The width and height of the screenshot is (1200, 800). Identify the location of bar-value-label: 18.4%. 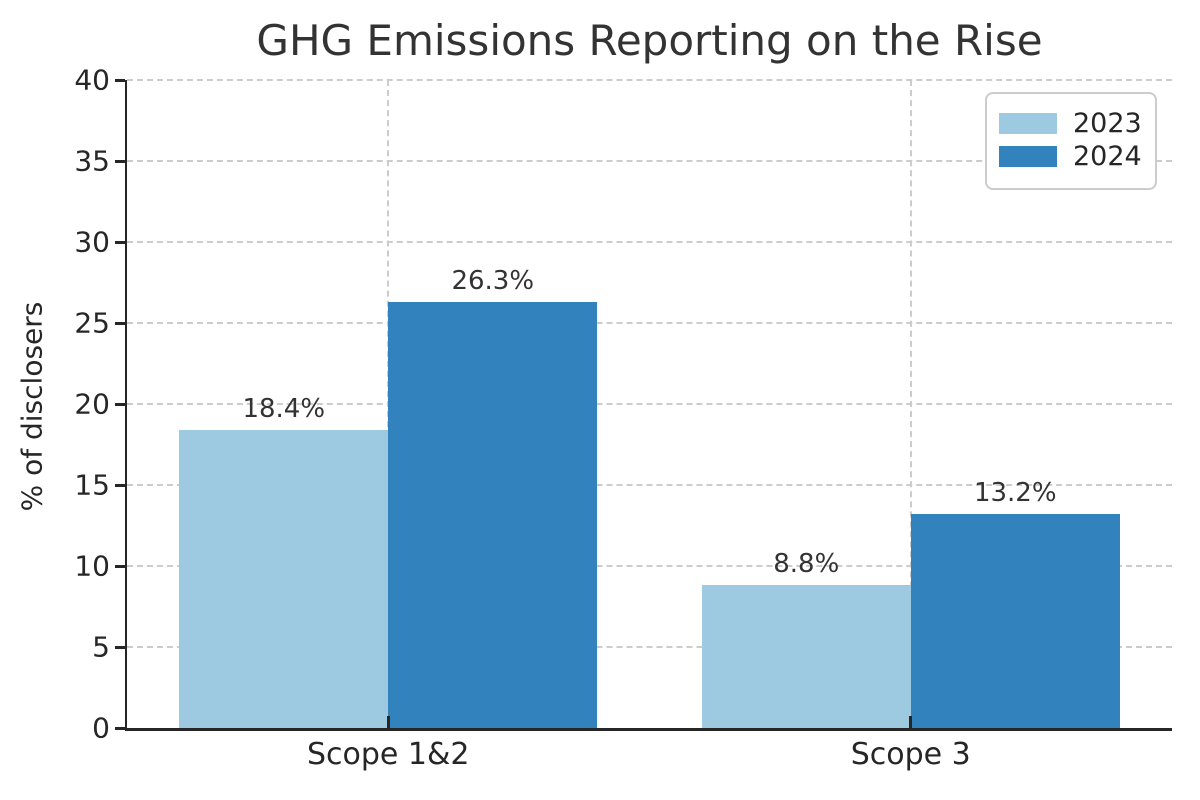
(284, 408).